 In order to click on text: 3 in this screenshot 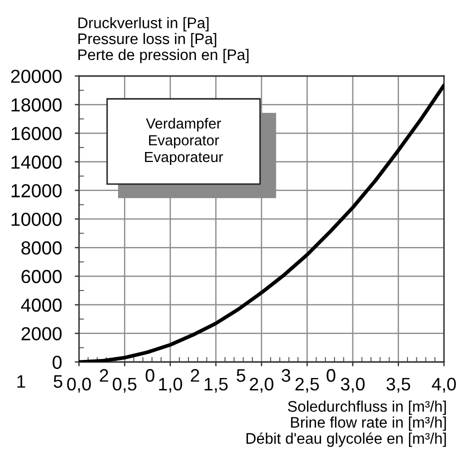, I will do `click(286, 375)`.